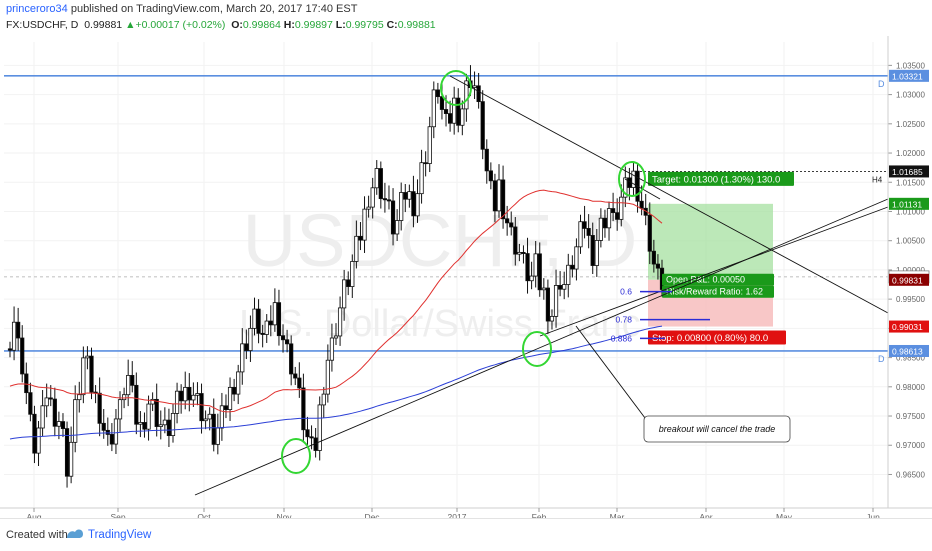 The height and width of the screenshot is (551, 932). What do you see at coordinates (416, 25) in the screenshot?
I see `close-value: 0.99881` at bounding box center [416, 25].